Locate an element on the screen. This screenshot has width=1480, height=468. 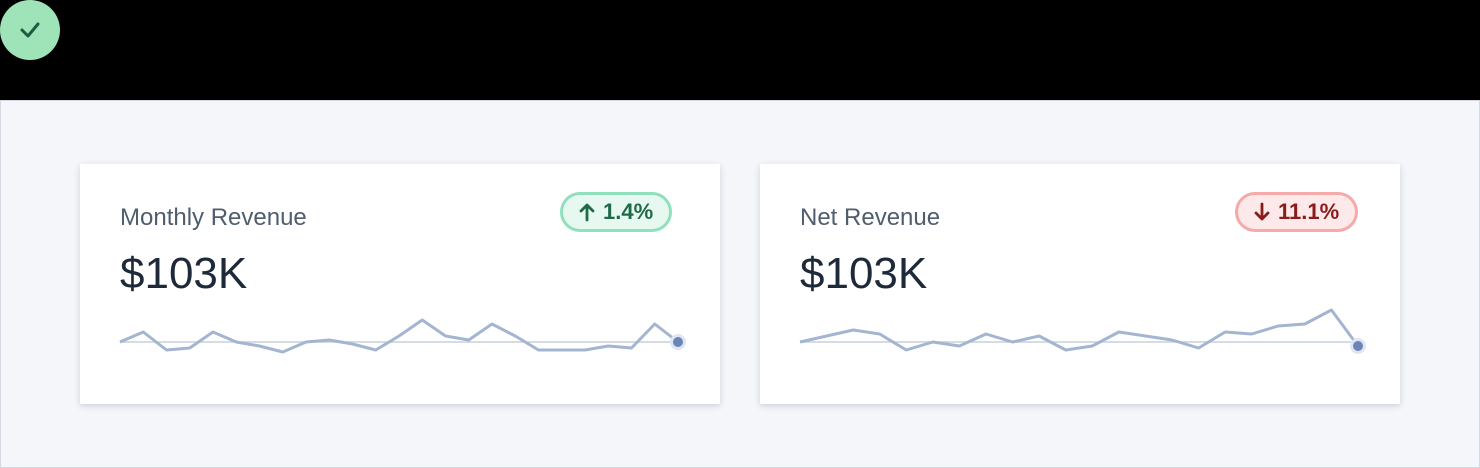
check-icon is located at coordinates (30, 30).